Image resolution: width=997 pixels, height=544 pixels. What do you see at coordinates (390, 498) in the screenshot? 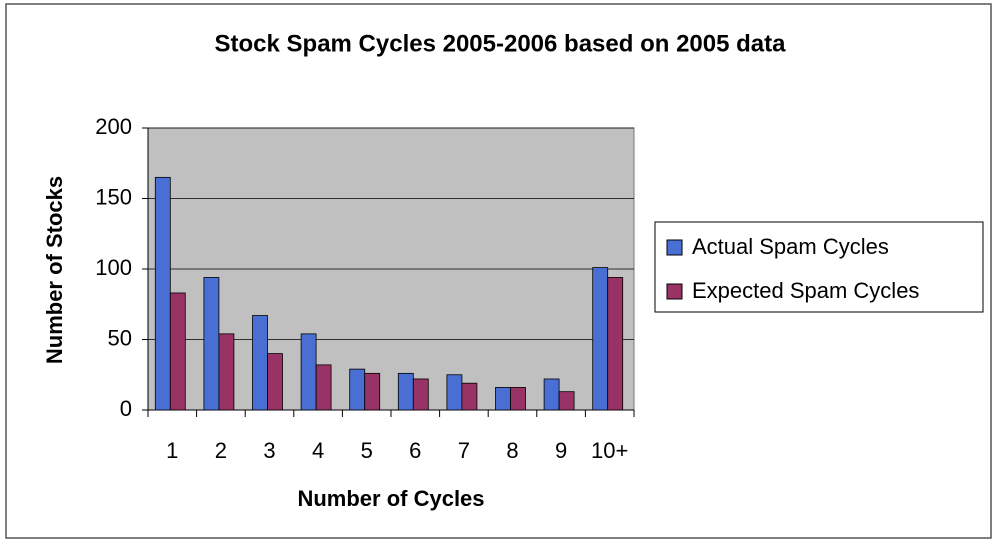
I see `x-axis-label: Number of Cycles` at bounding box center [390, 498].